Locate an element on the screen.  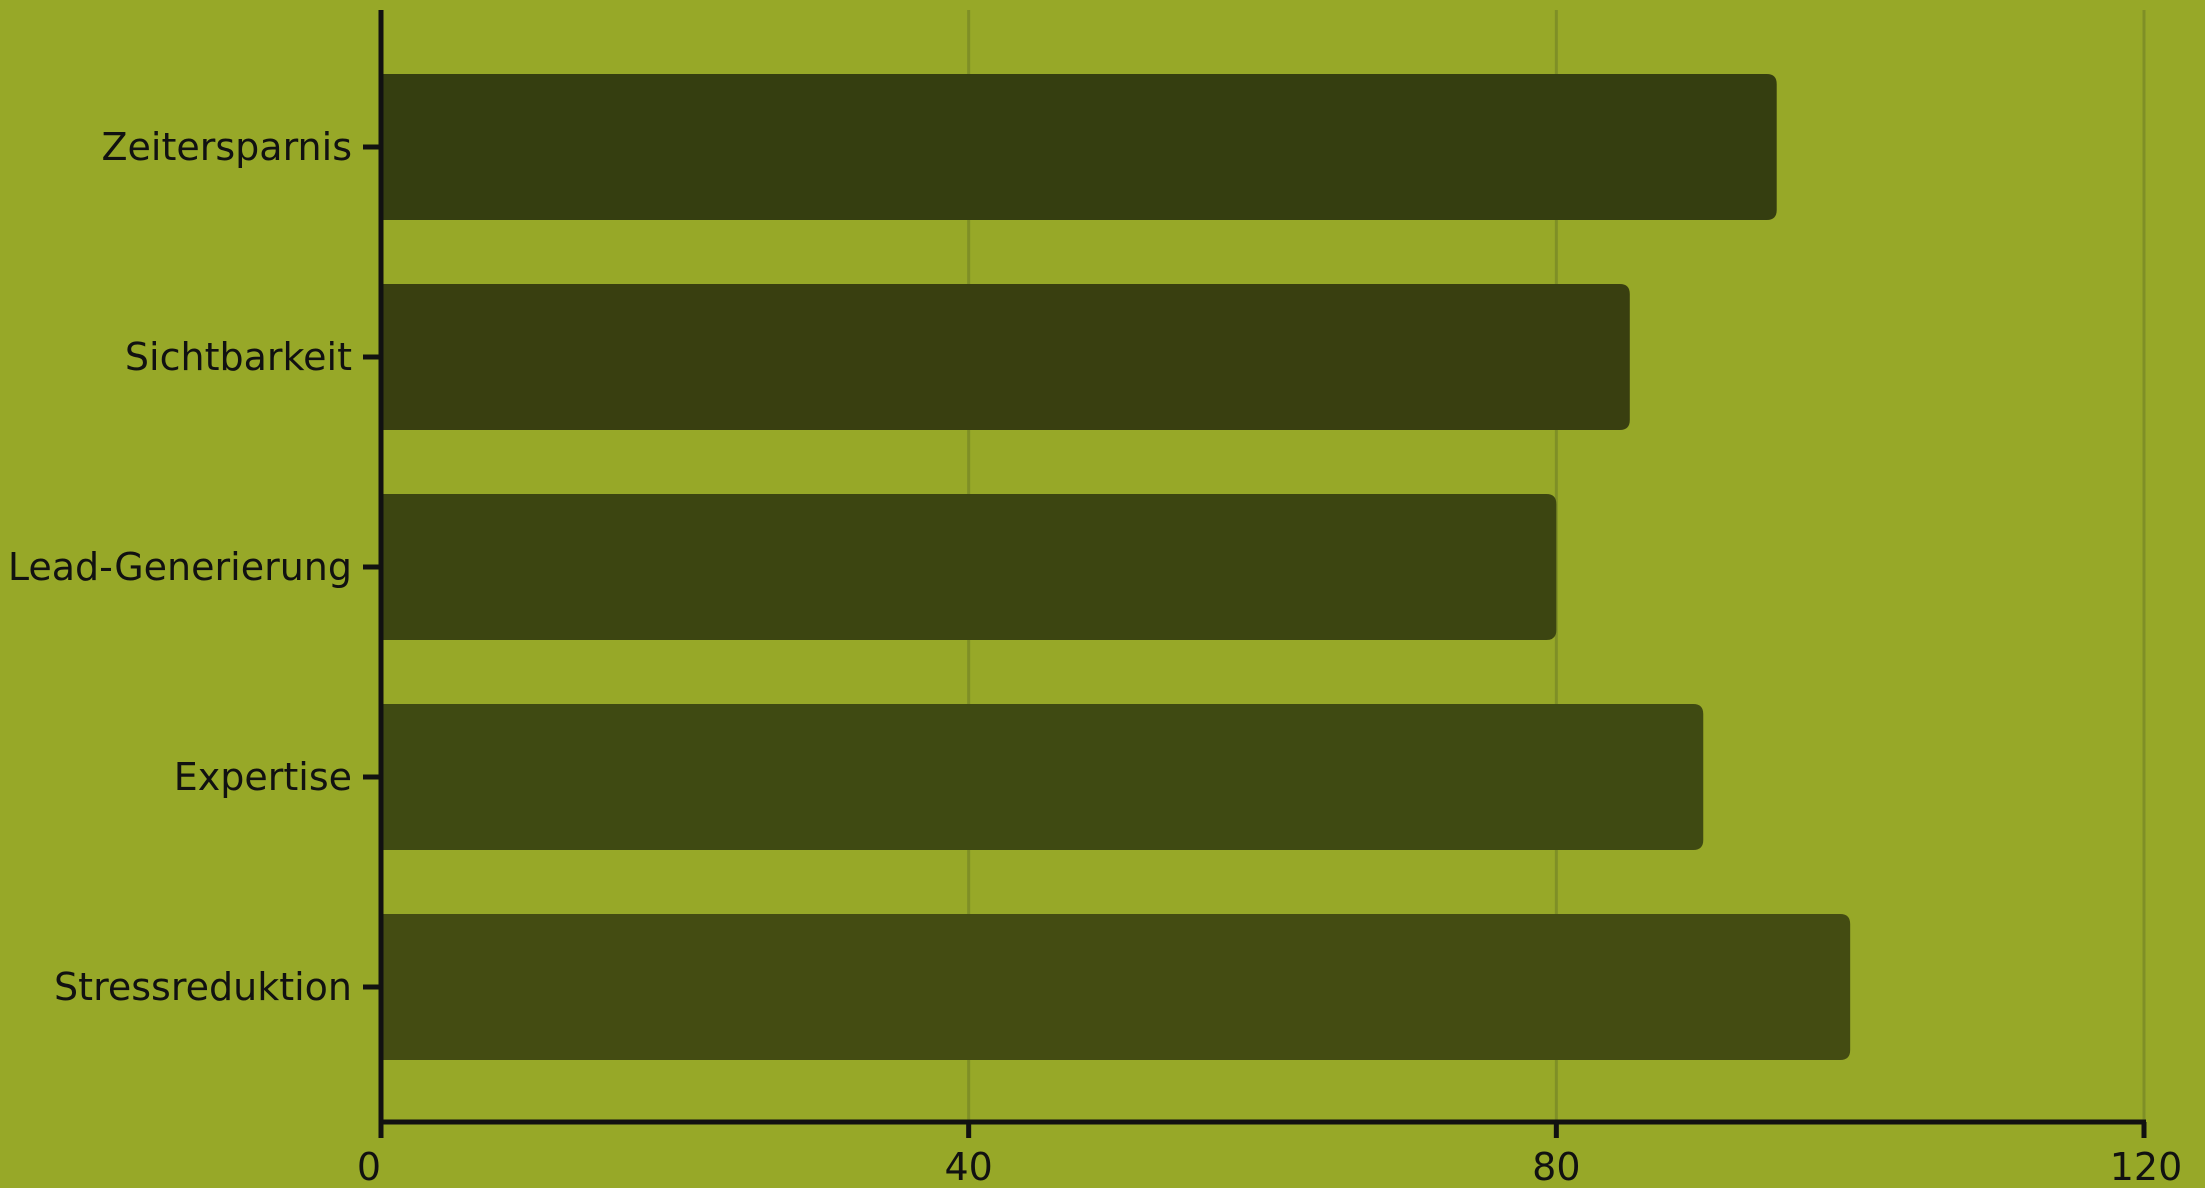
y-tick-label: Expertise is located at coordinates (263, 777).